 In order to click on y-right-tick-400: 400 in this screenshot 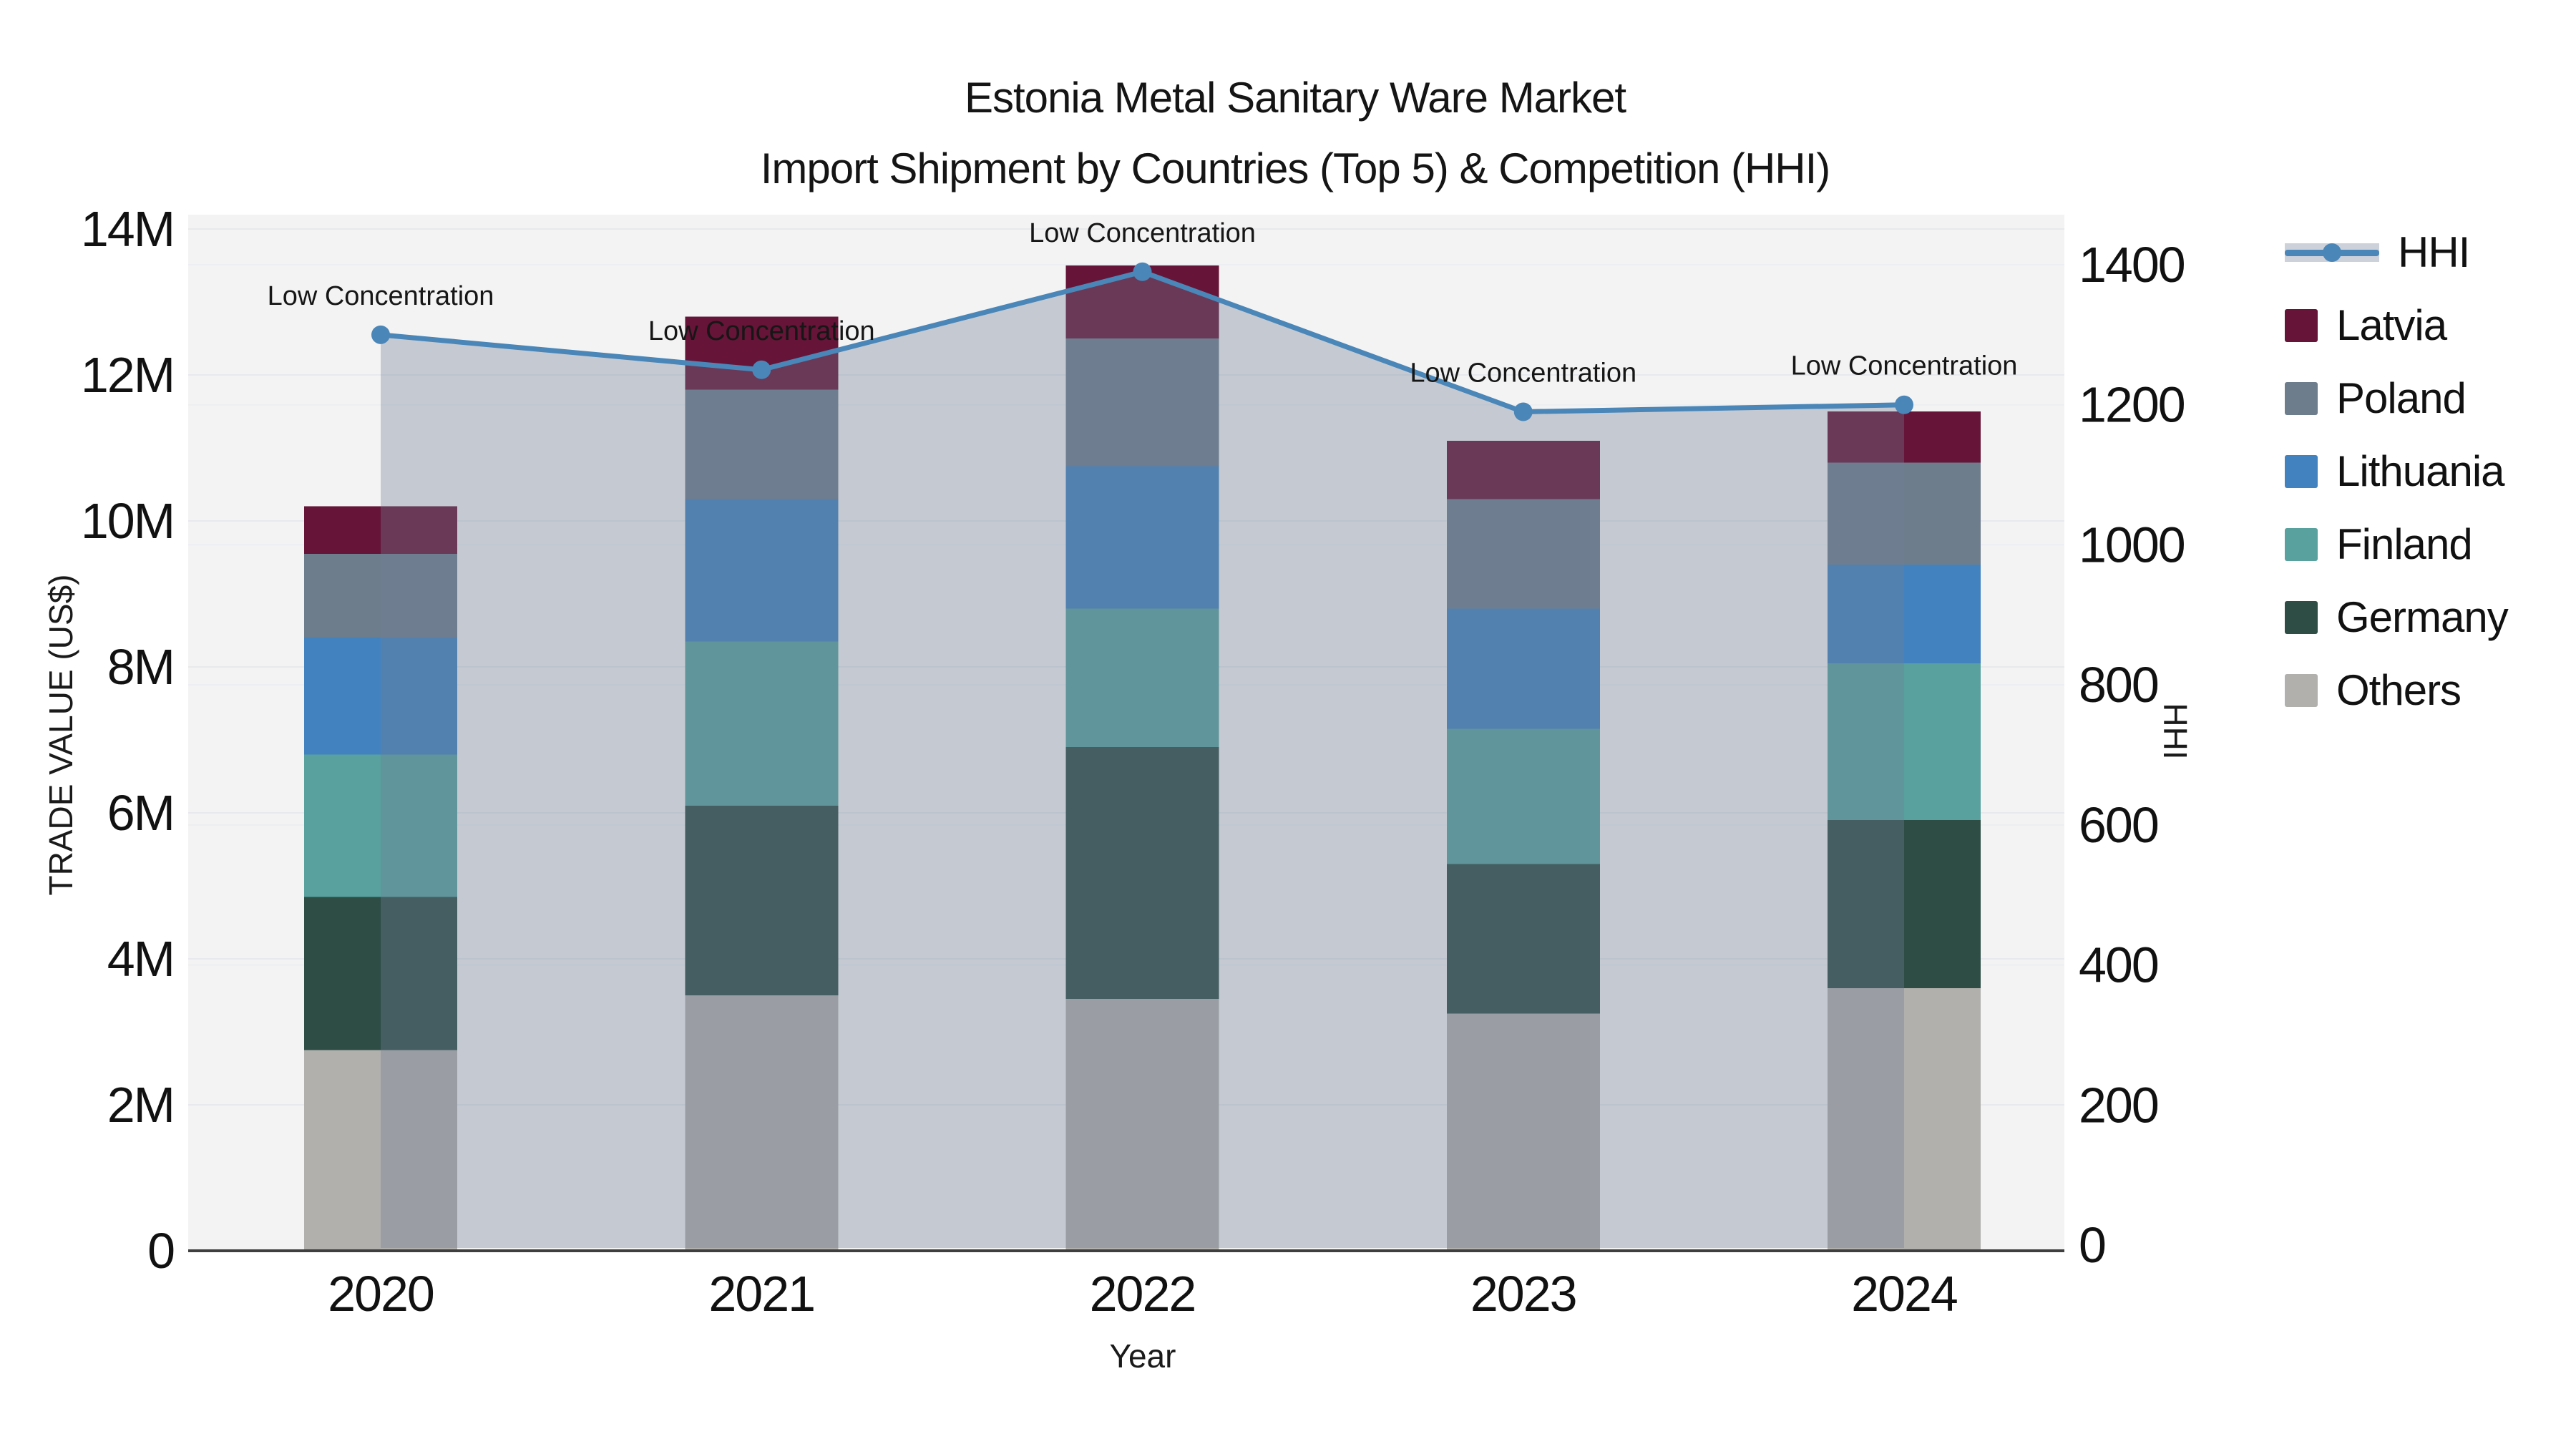, I will do `click(2118, 965)`.